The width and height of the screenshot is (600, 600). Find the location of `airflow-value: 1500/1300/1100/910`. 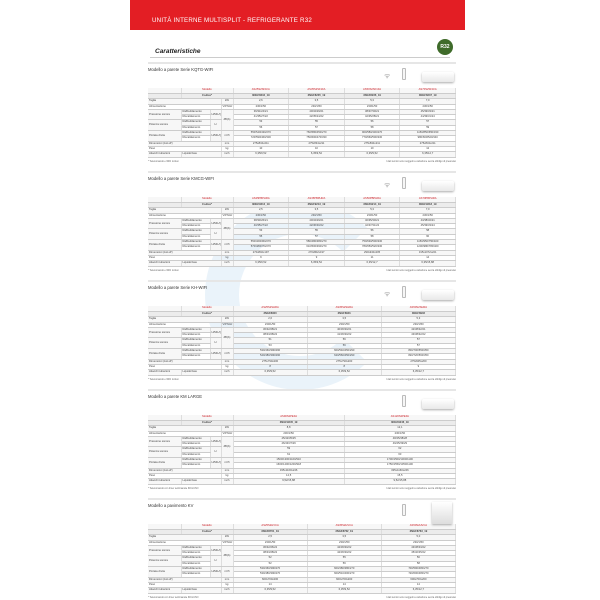

airflow-value: 1500/1300/1100/910 is located at coordinates (288, 460).